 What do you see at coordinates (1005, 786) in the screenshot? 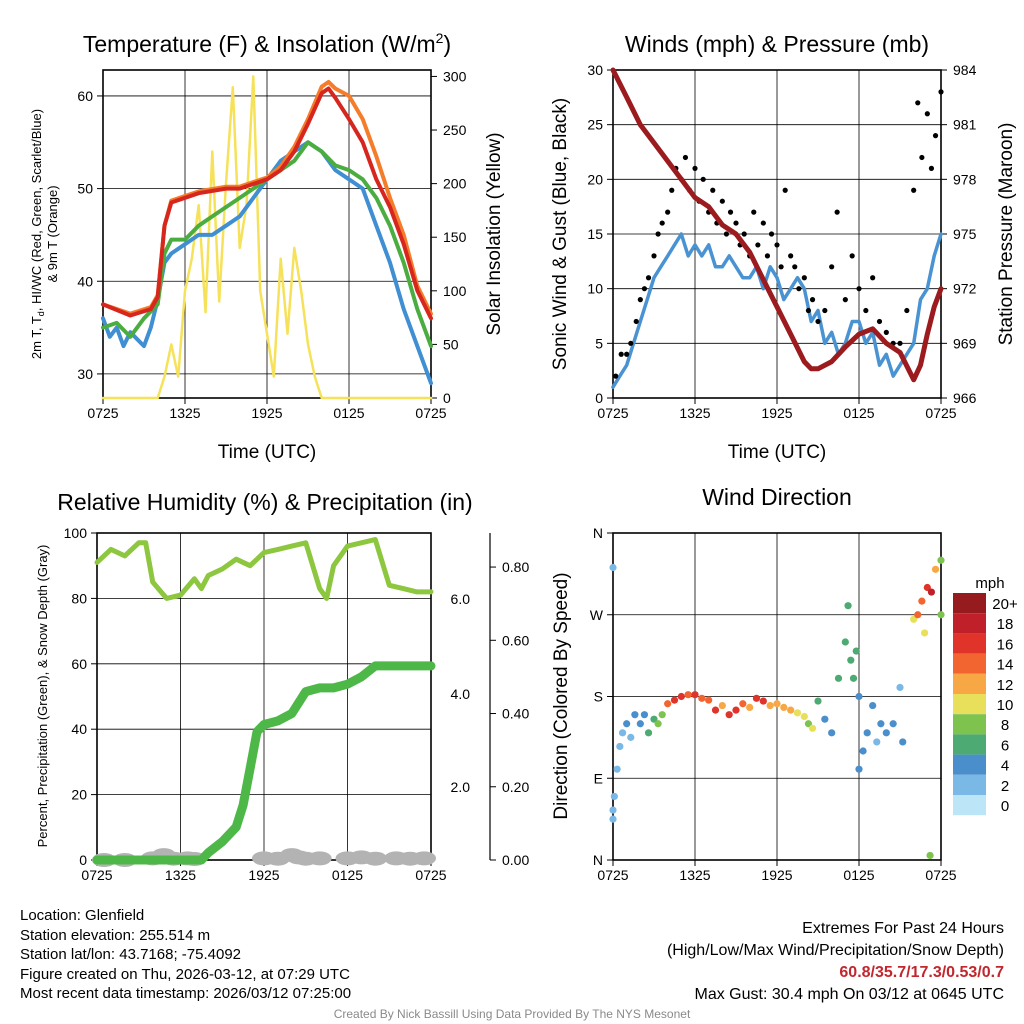
I see `legend-label: 2` at bounding box center [1005, 786].